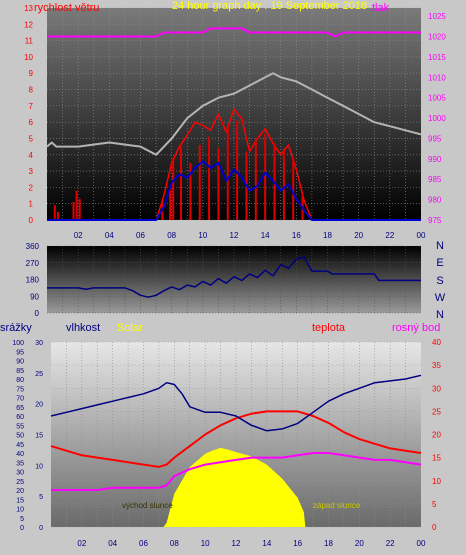 The height and width of the screenshot is (555, 466). I want to click on pressure-tick: 1020, so click(437, 37).